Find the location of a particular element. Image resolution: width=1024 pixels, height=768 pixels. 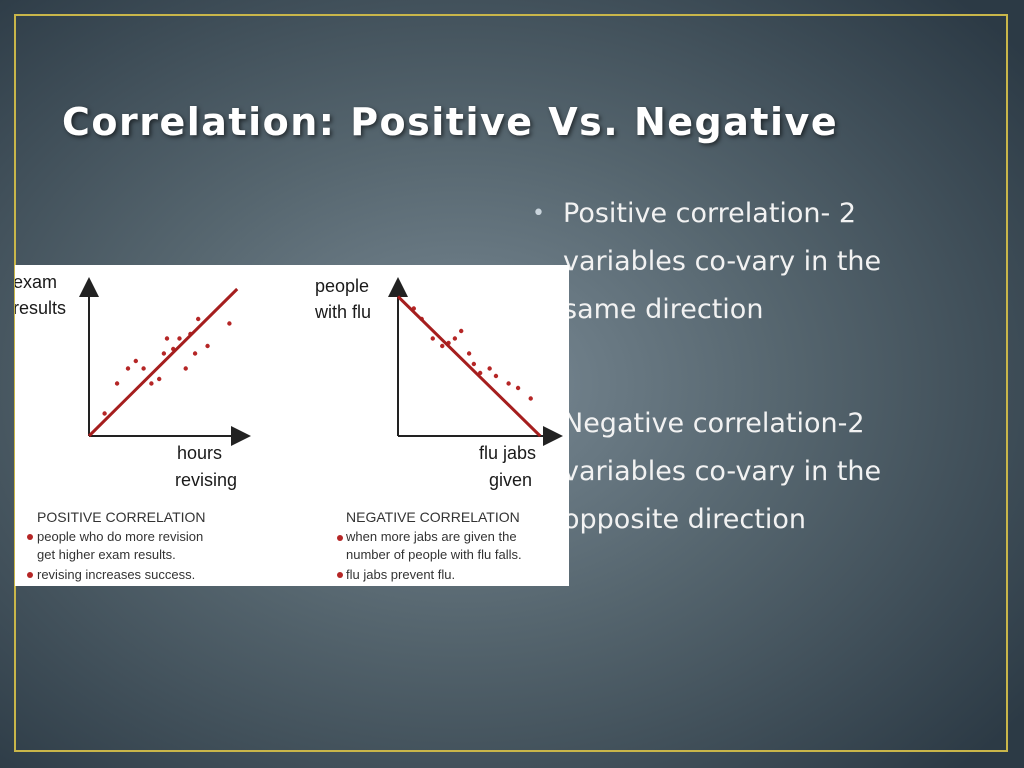

positive-xlabel-line2: revising is located at coordinates (206, 480).